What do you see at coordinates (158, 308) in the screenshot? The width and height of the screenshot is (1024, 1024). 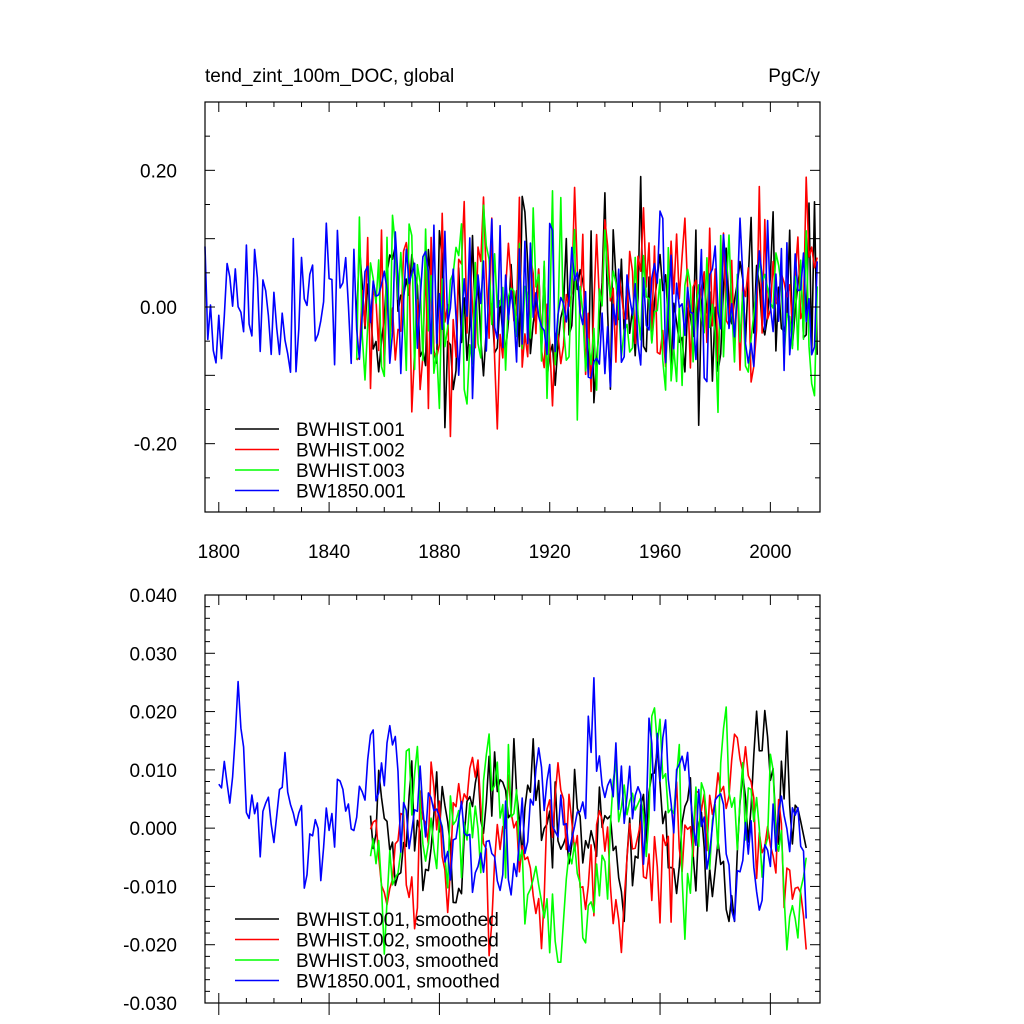 I see `y-tick-label: 0.00` at bounding box center [158, 308].